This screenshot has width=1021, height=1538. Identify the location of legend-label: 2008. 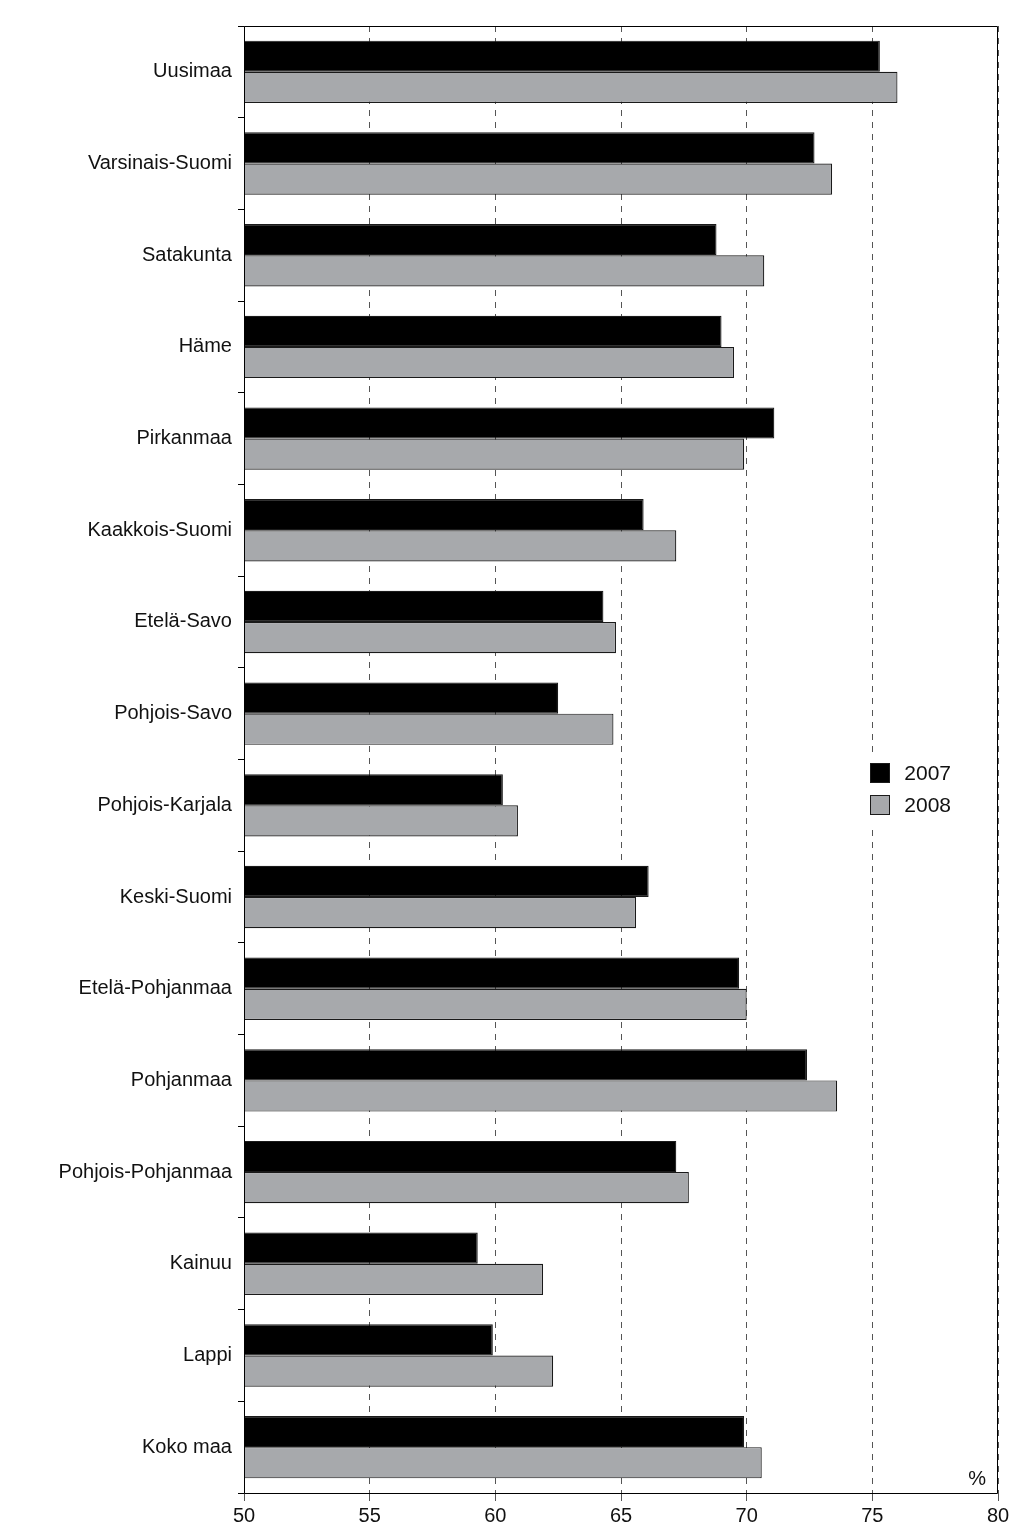
(927, 805).